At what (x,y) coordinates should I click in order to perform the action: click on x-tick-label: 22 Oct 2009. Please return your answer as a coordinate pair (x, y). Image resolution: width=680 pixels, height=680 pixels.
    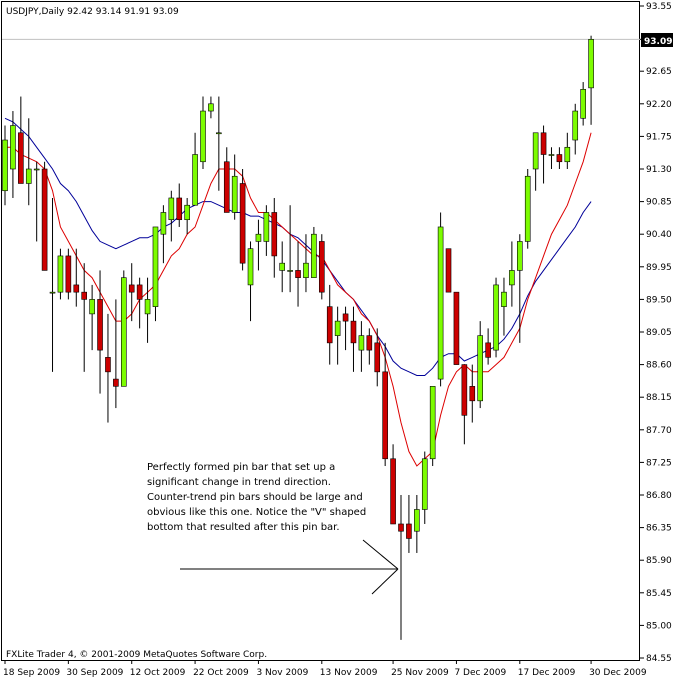
    Looking at the image, I should click on (221, 673).